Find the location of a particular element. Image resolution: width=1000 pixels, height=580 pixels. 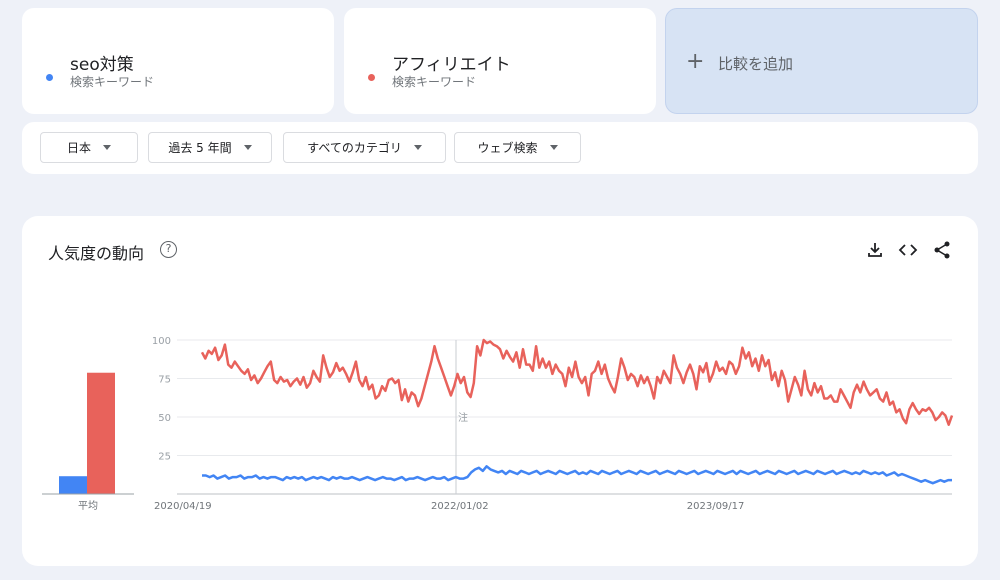

x-tick-label: 2022/01/02 is located at coordinates (460, 506).